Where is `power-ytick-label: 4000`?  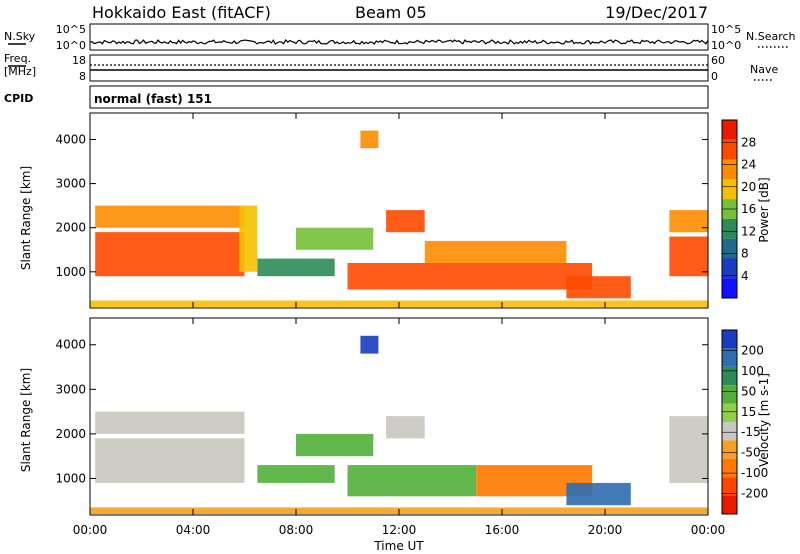
power-ytick-label: 4000 is located at coordinates (70, 139).